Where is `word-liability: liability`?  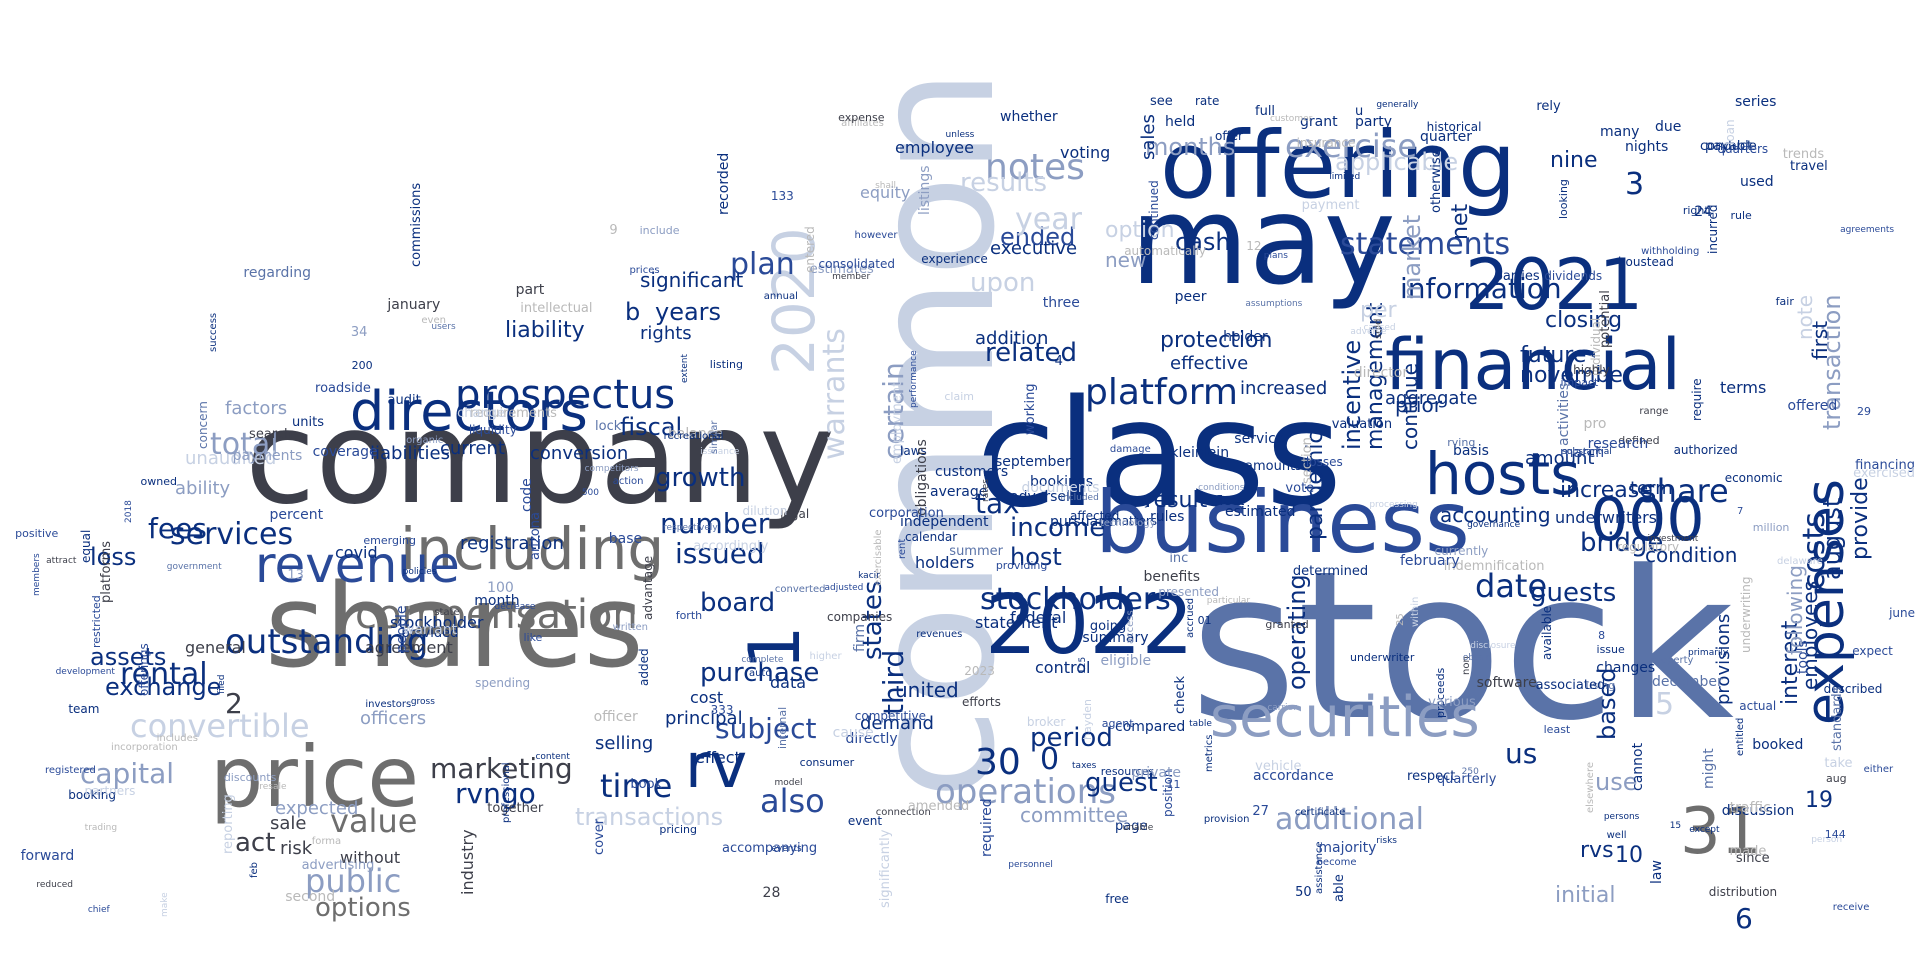 word-liability: liability is located at coordinates (545, 330).